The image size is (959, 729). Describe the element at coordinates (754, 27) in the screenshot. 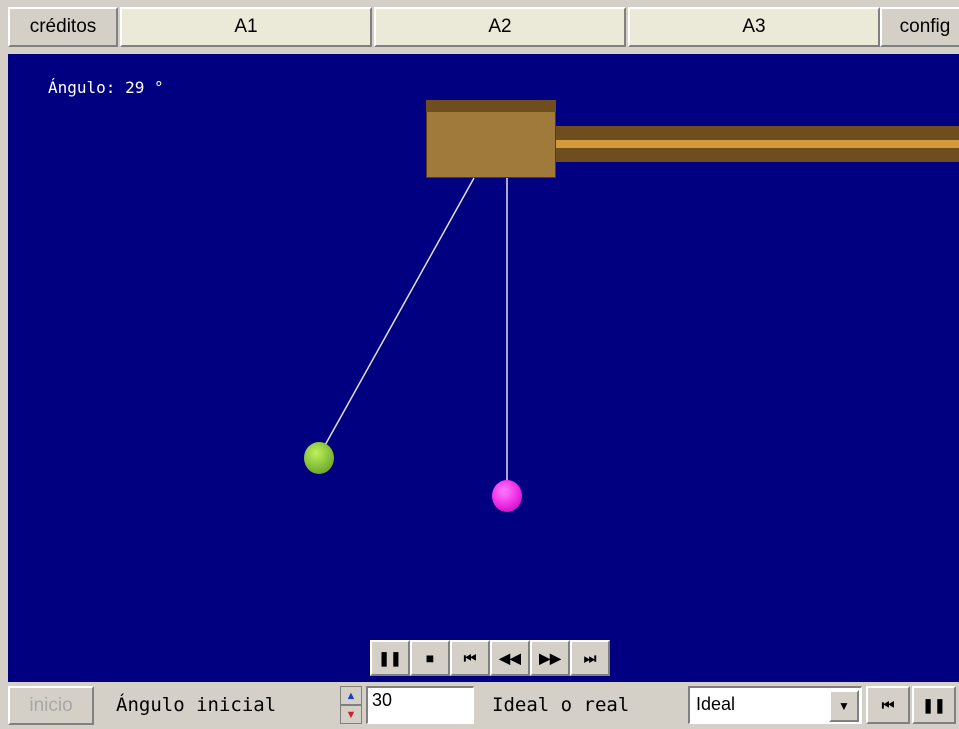

I see `tab-a3: A3` at that location.